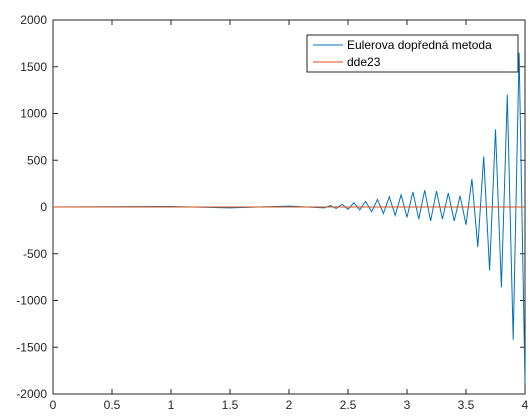  What do you see at coordinates (31, 394) in the screenshot?
I see `y-tick-label: -2000` at bounding box center [31, 394].